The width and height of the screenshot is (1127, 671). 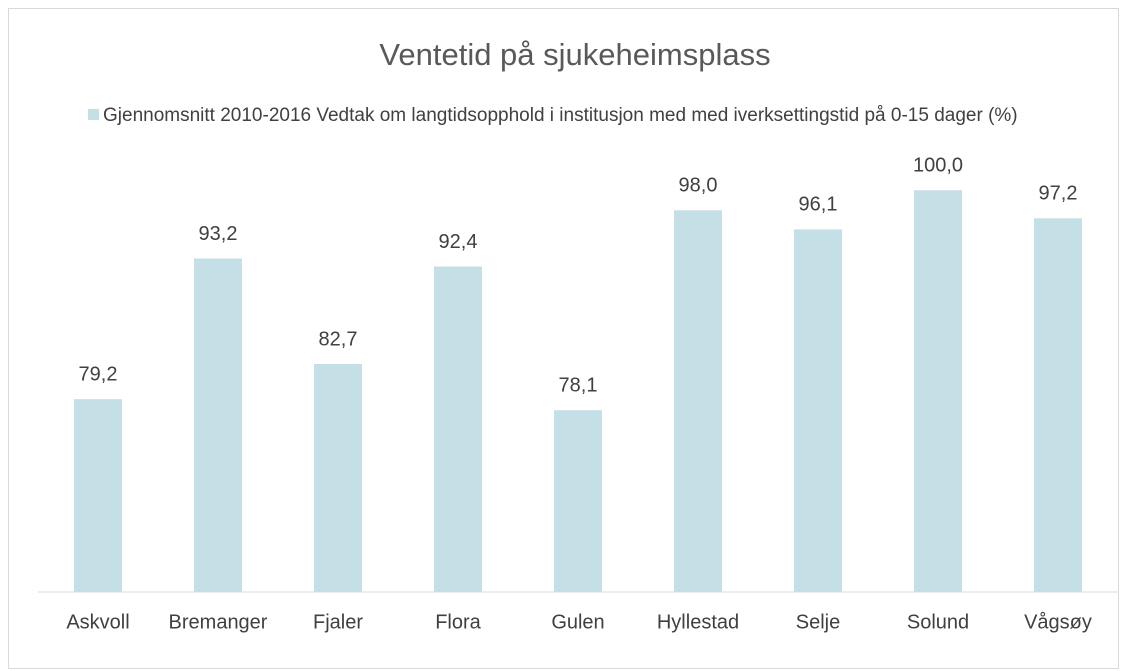 I want to click on x-tick-label: Selje, so click(x=818, y=622).